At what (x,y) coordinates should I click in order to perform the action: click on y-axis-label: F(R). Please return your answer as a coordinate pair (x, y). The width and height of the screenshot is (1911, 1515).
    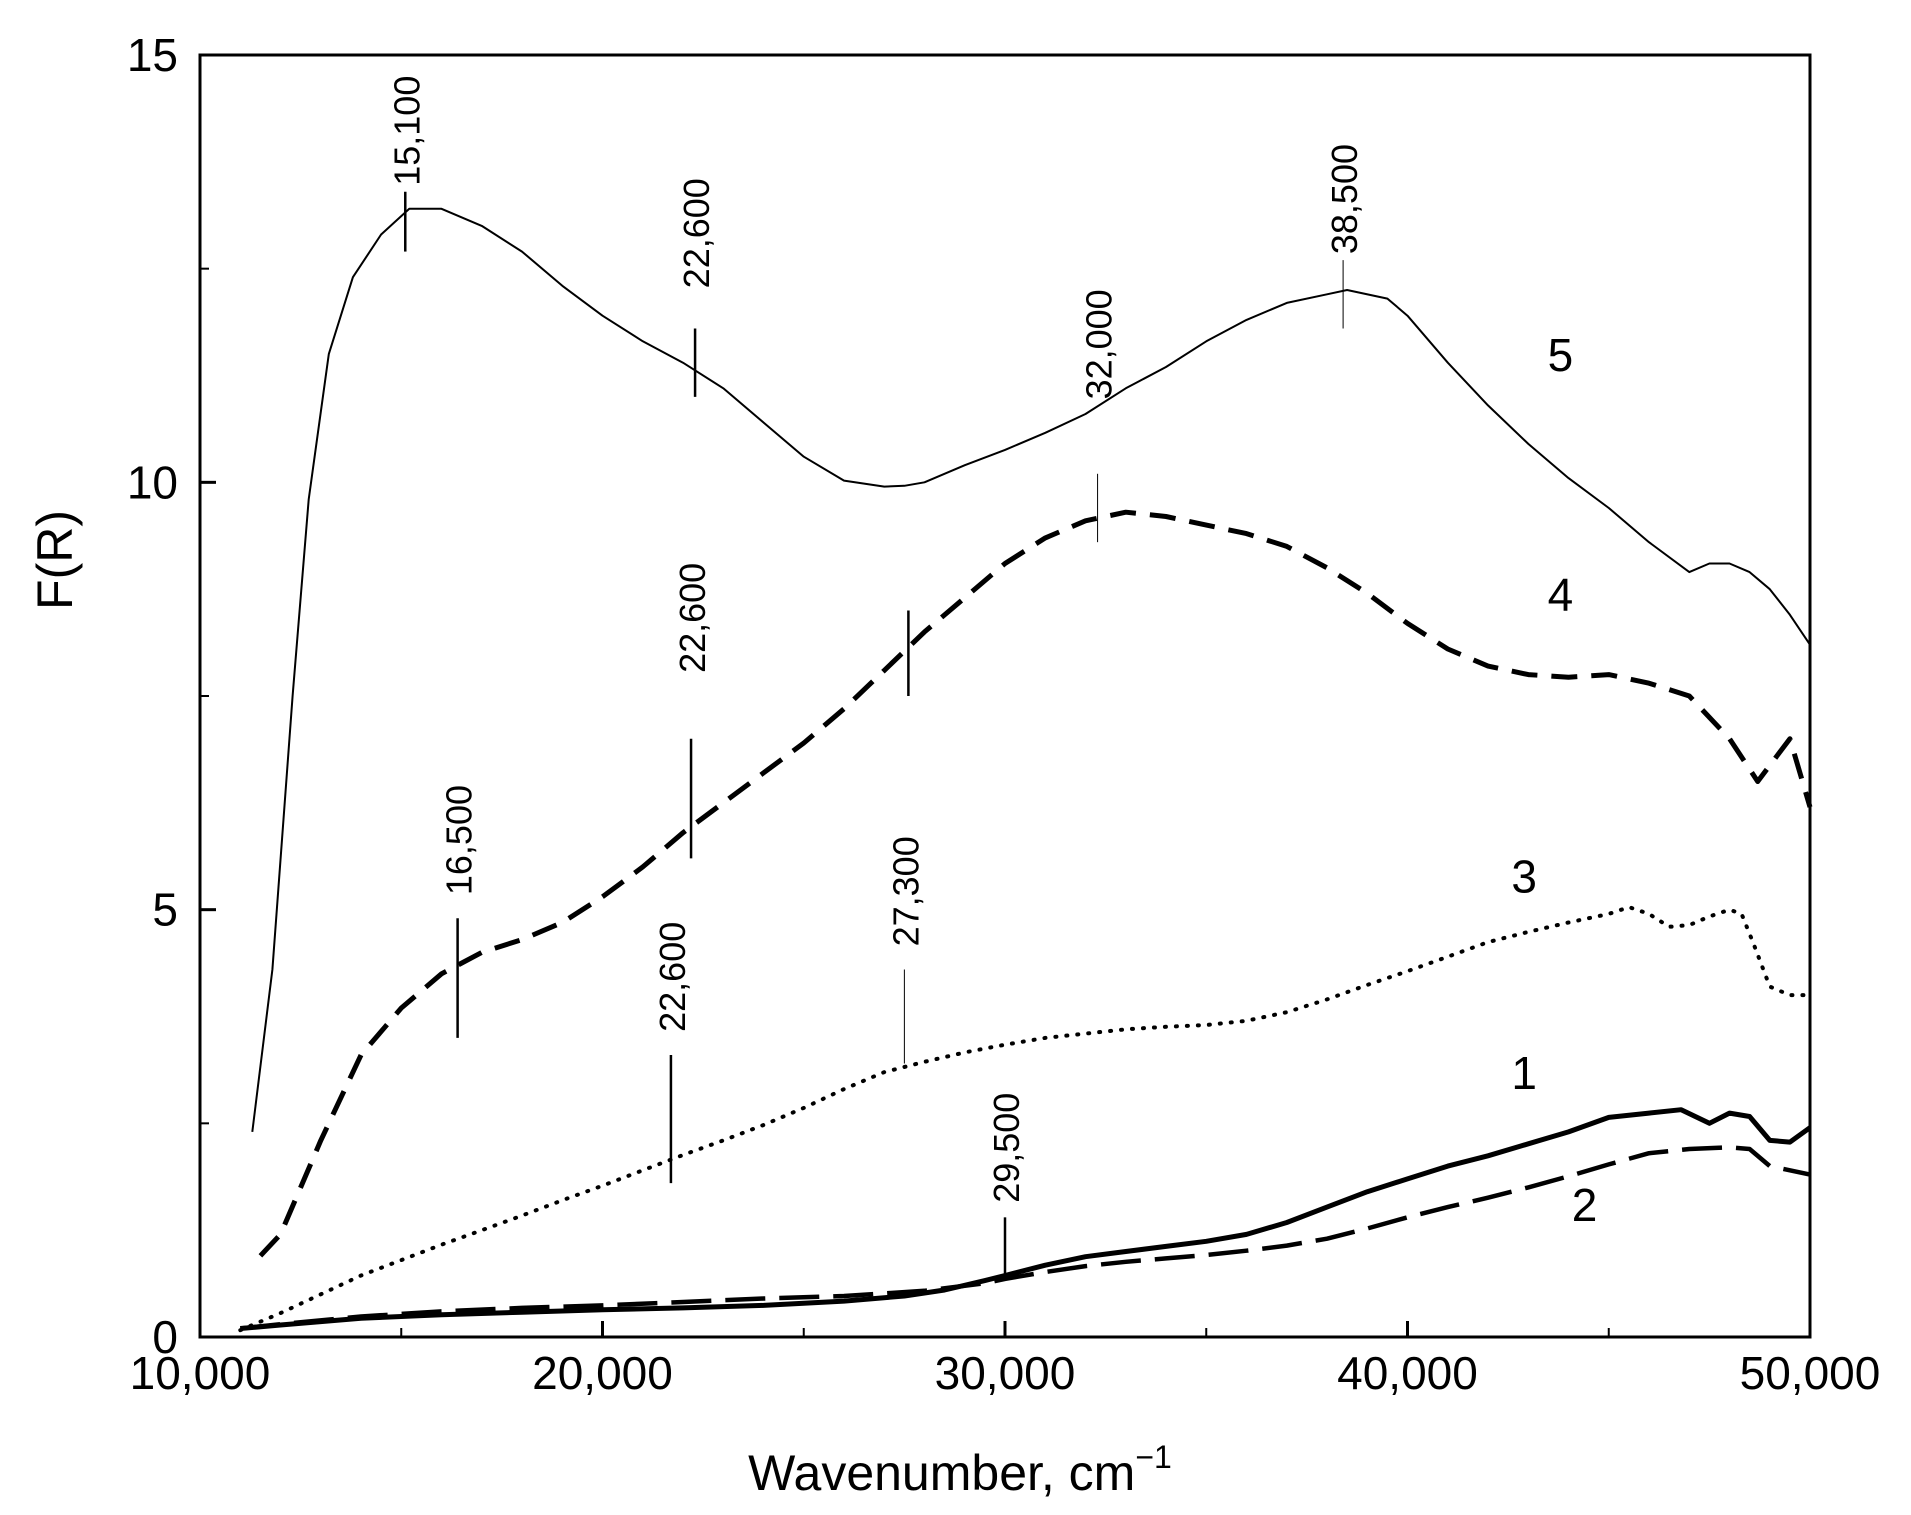
    Looking at the image, I should click on (55, 560).